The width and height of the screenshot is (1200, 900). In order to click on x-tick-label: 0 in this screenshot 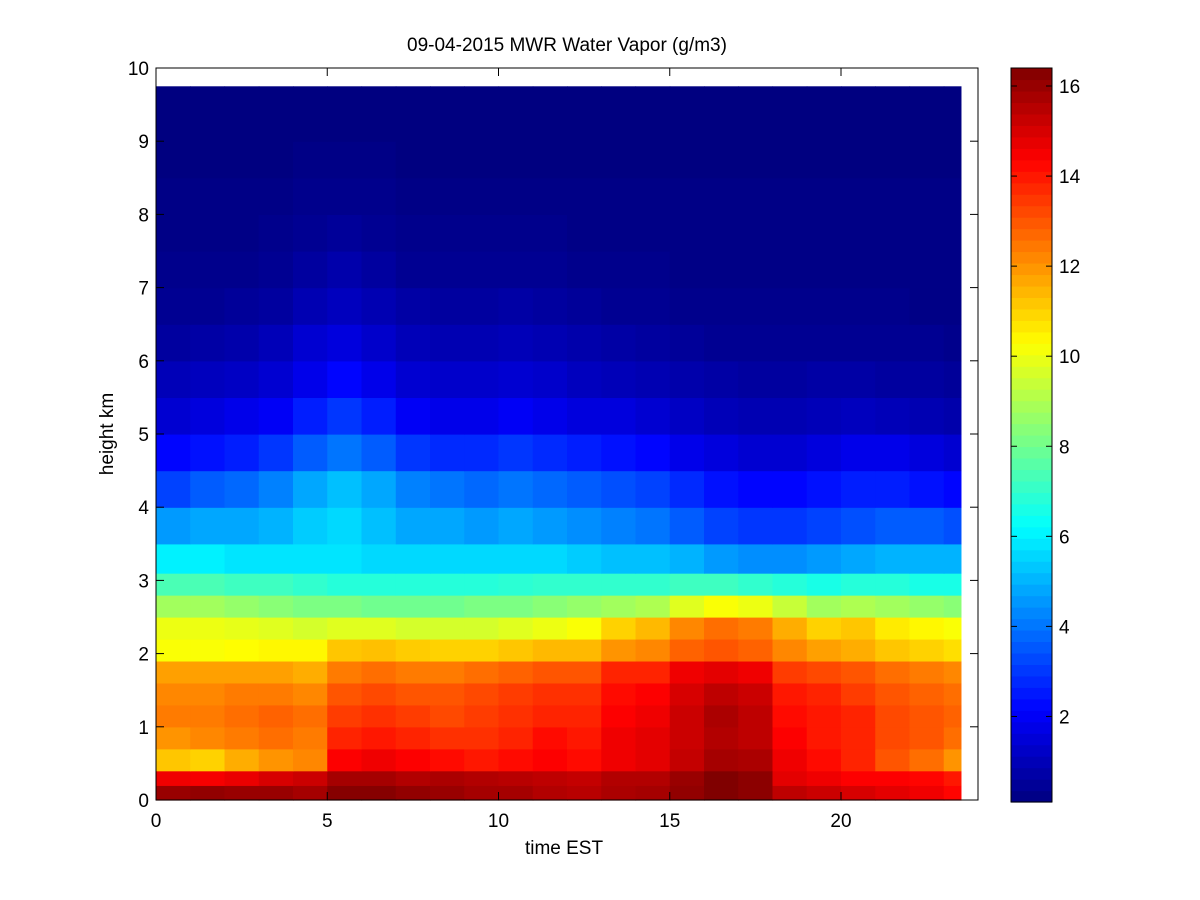, I will do `click(156, 821)`.